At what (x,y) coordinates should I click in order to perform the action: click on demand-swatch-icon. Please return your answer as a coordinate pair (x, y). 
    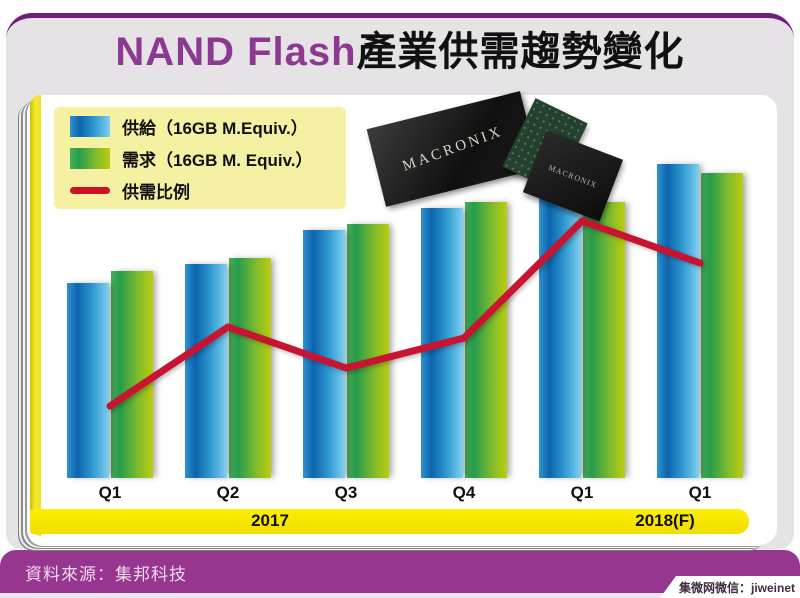
    Looking at the image, I should click on (90, 158).